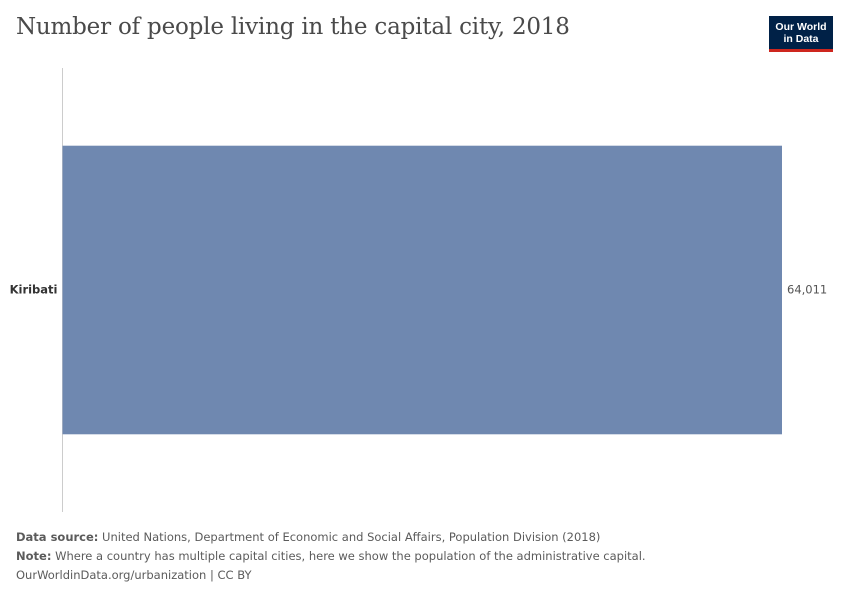 This screenshot has width=850, height=600. I want to click on category-label: Kiribati, so click(34, 290).